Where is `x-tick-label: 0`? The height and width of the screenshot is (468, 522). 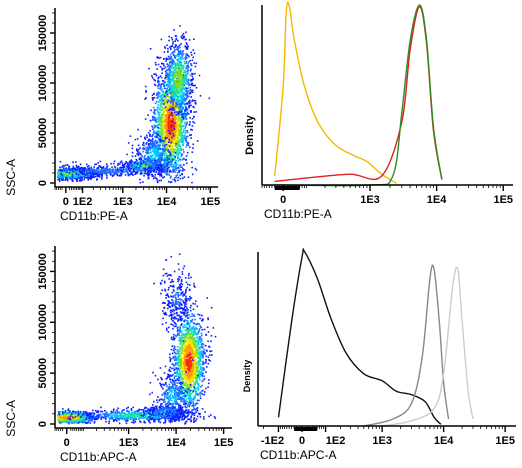 x-tick-label: 0 is located at coordinates (283, 200).